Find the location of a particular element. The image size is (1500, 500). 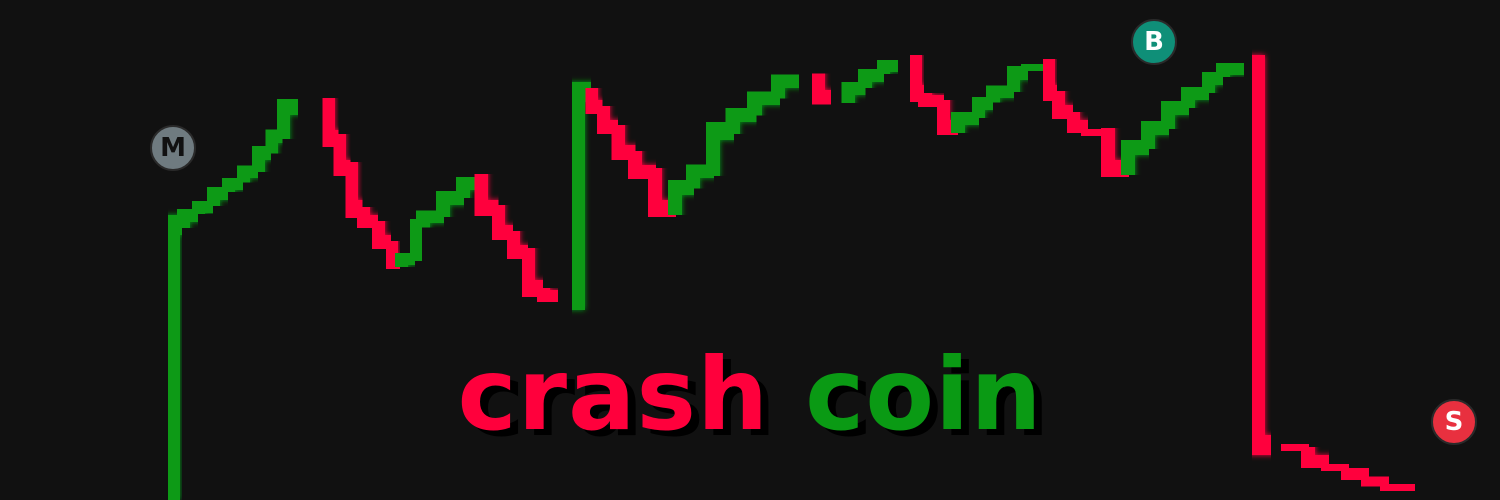

marker-s-badge: S is located at coordinates (1454, 422).